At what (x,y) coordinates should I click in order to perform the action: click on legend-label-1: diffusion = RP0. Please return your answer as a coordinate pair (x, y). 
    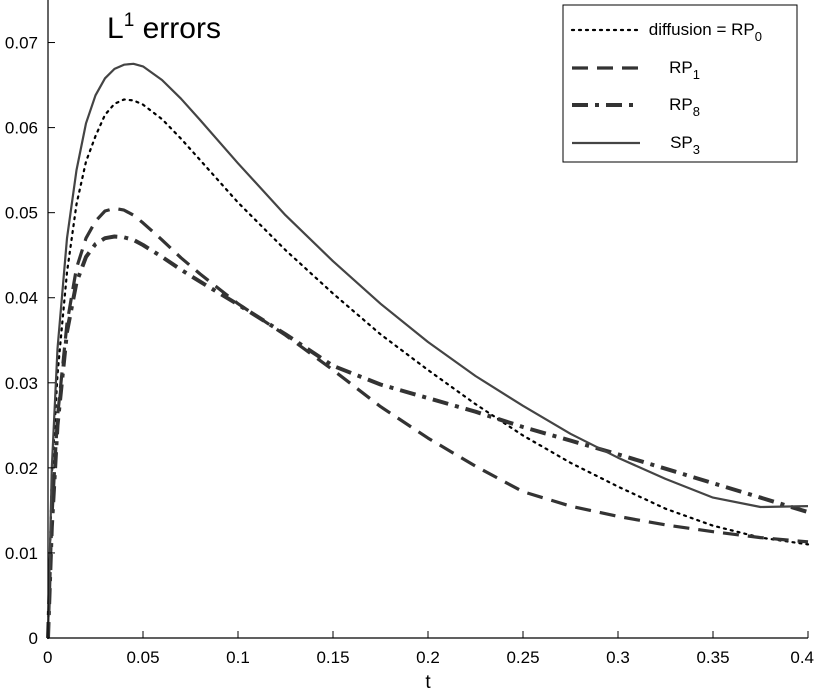
    Looking at the image, I should click on (705, 32).